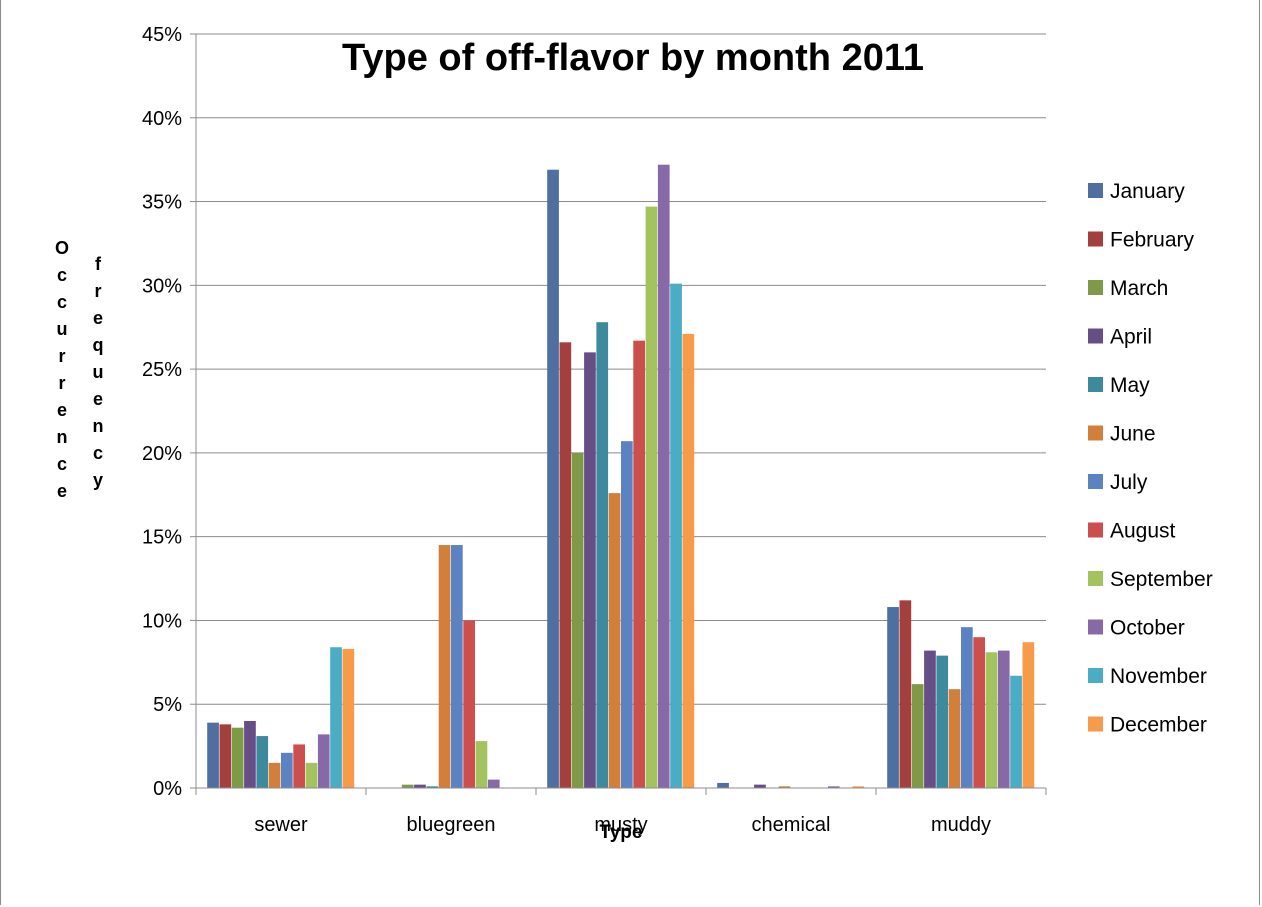 The height and width of the screenshot is (907, 1262). I want to click on bar-january-muddy, so click(893, 697).